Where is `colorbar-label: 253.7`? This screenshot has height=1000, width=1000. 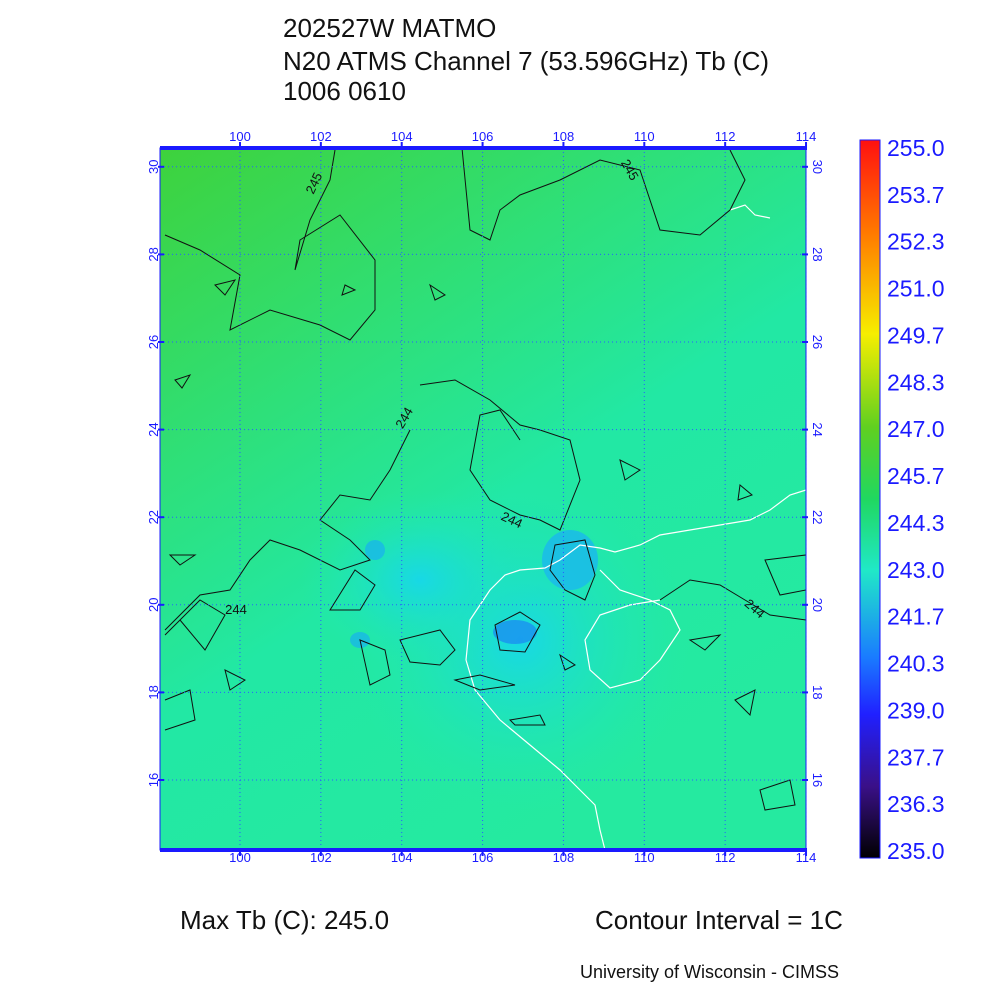 colorbar-label: 253.7 is located at coordinates (916, 195).